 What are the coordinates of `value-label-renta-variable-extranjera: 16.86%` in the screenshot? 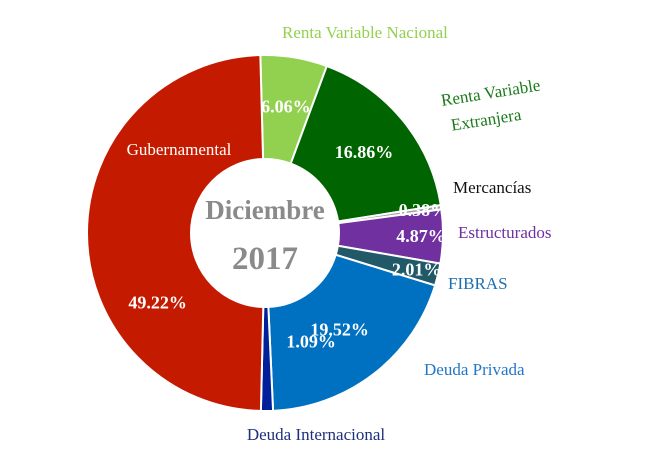 It's located at (364, 152).